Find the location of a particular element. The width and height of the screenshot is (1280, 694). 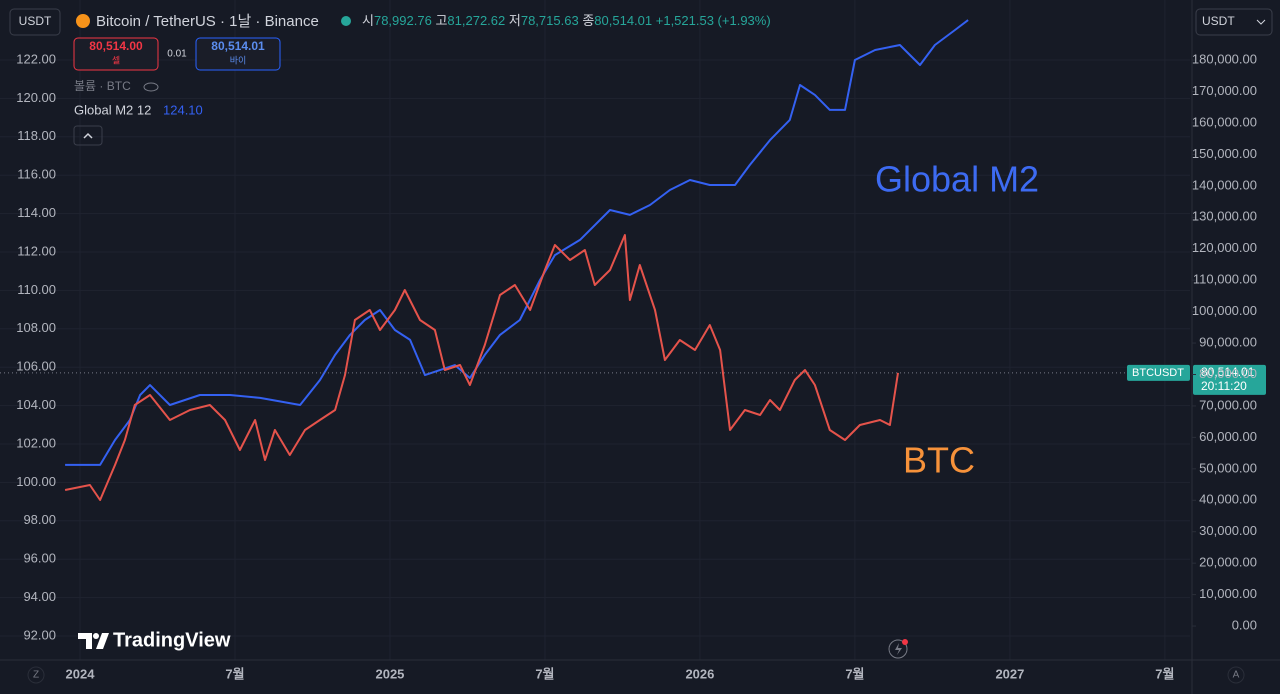

ohlc-label: 종 is located at coordinates (588, 20).